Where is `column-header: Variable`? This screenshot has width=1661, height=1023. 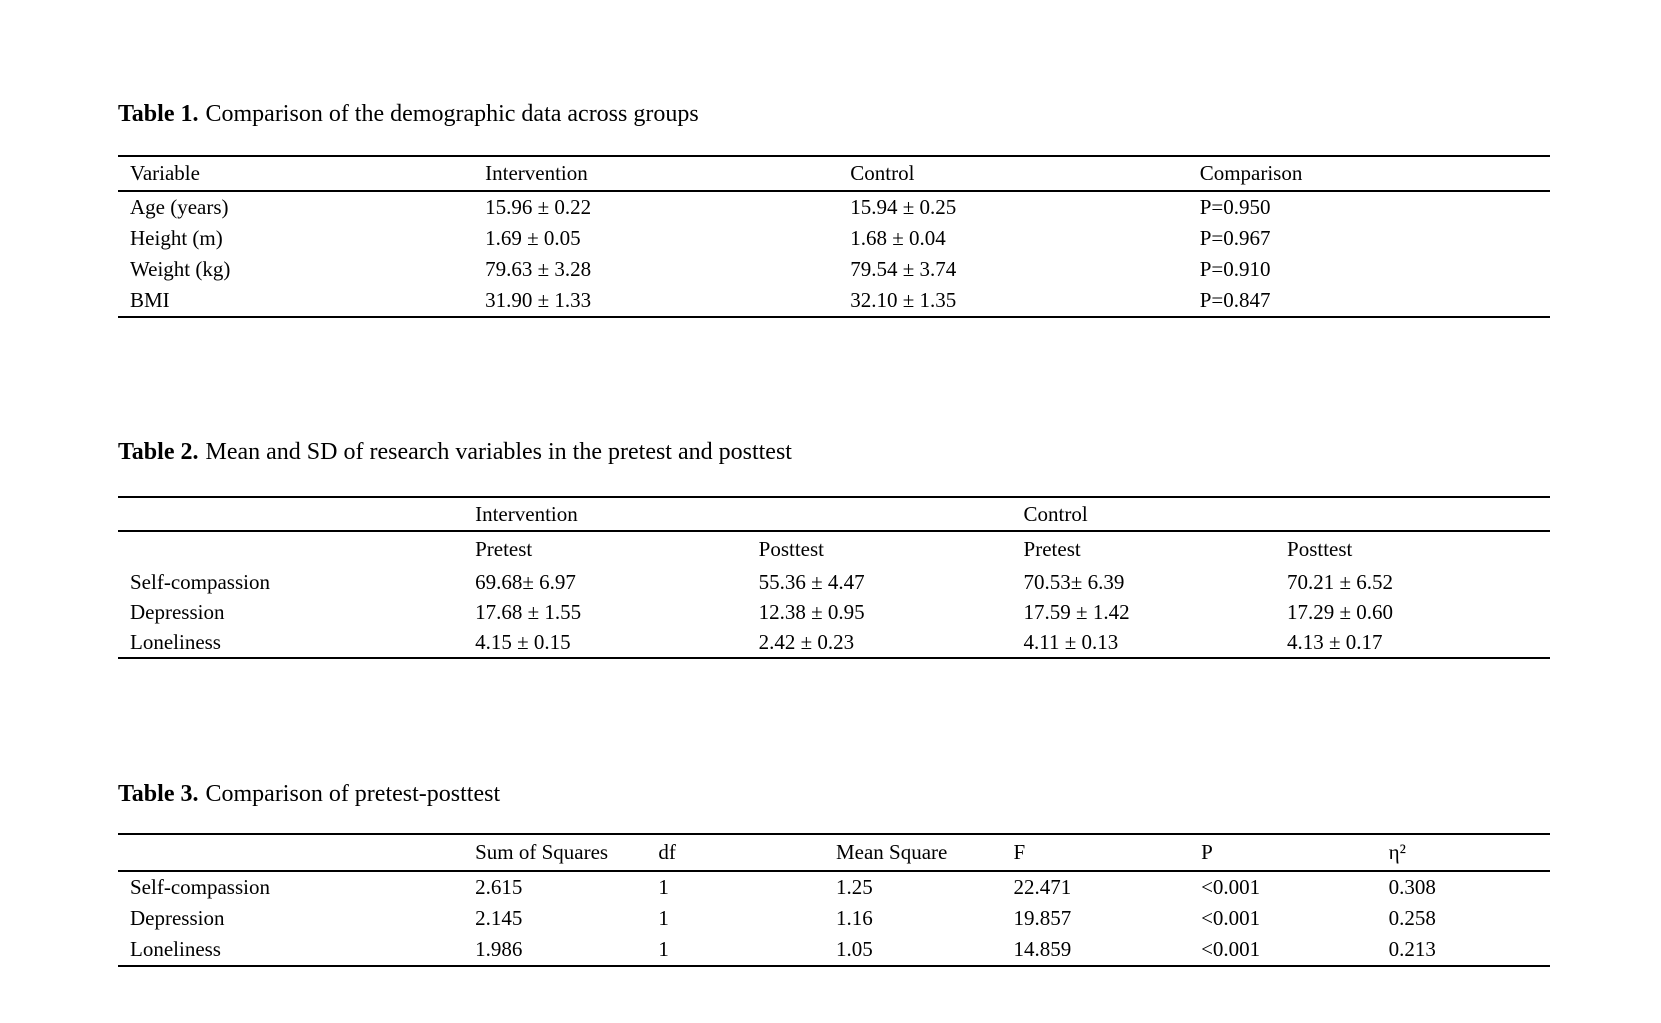 column-header: Variable is located at coordinates (296, 174).